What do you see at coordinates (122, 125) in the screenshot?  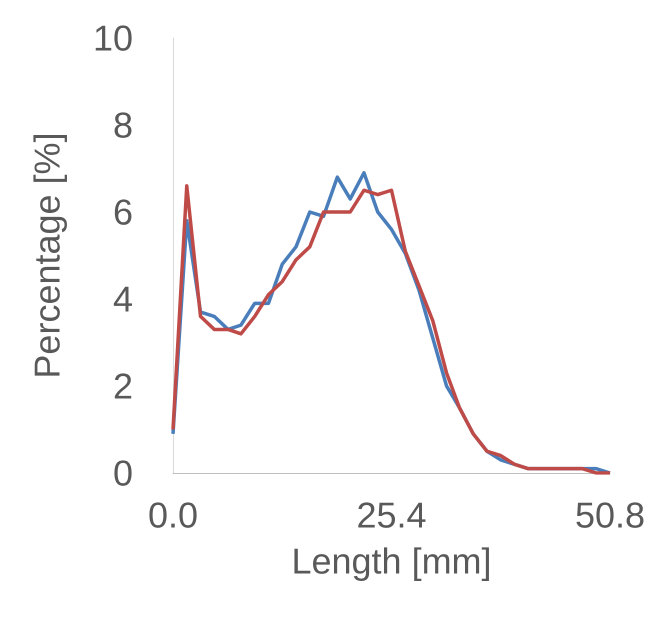 I see `y-tick-label: 8` at bounding box center [122, 125].